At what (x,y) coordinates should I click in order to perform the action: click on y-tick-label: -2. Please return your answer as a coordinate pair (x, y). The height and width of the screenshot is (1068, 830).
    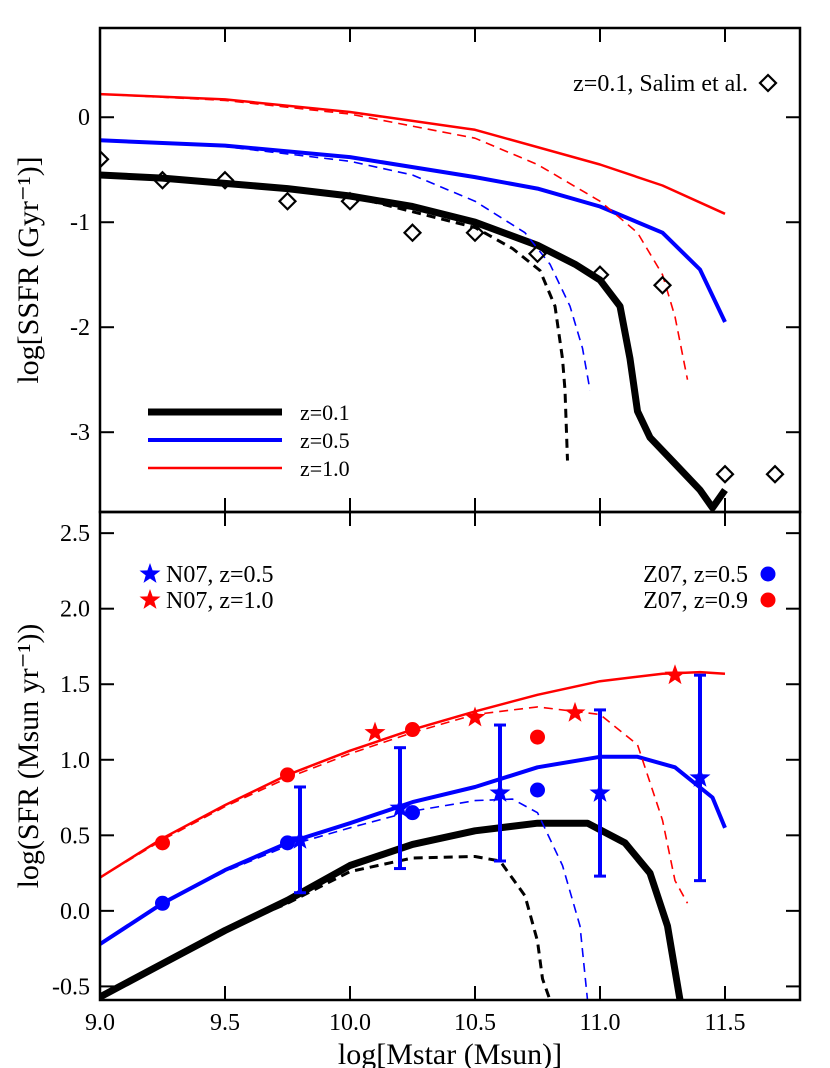
    Looking at the image, I should click on (80, 328).